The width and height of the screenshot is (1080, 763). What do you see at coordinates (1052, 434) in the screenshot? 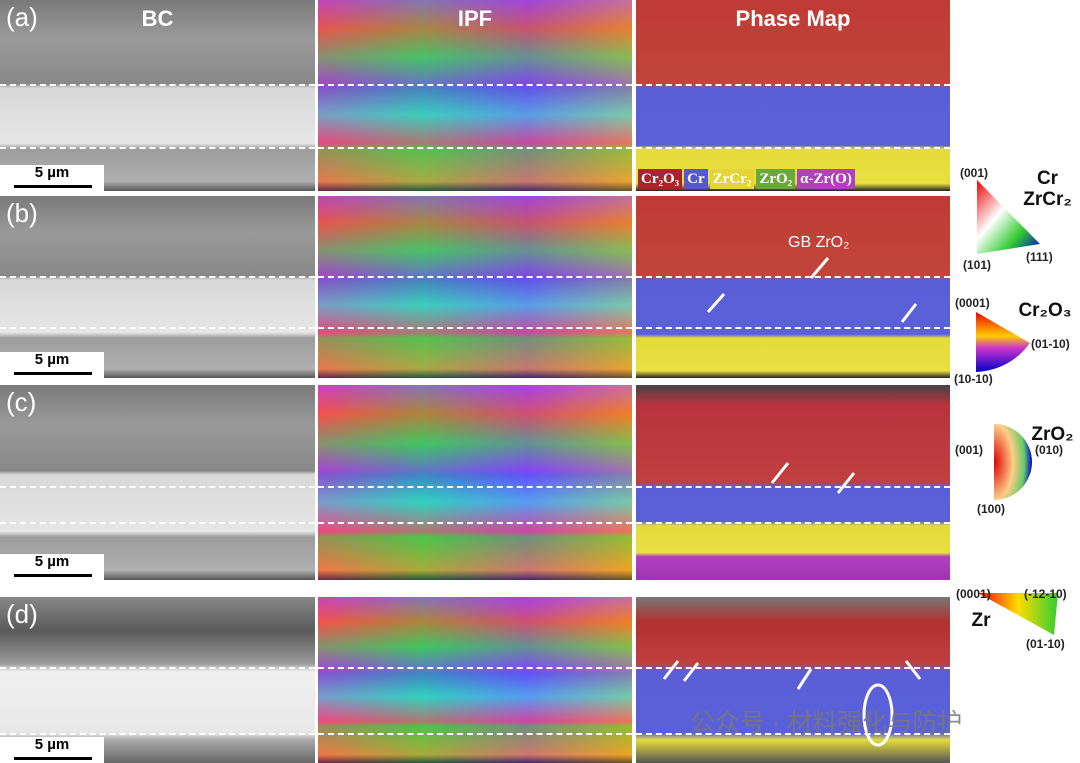
I see `key-phase-label: ZrO₂` at bounding box center [1052, 434].